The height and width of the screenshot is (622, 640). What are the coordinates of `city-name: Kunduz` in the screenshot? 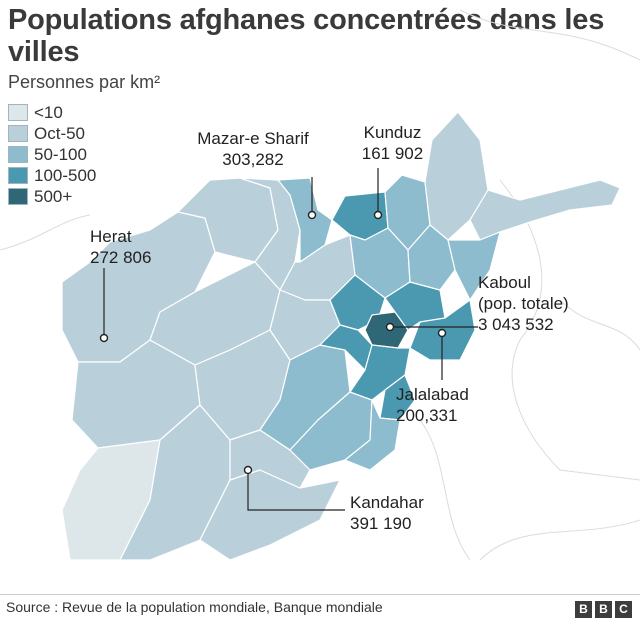 It's located at (392, 132).